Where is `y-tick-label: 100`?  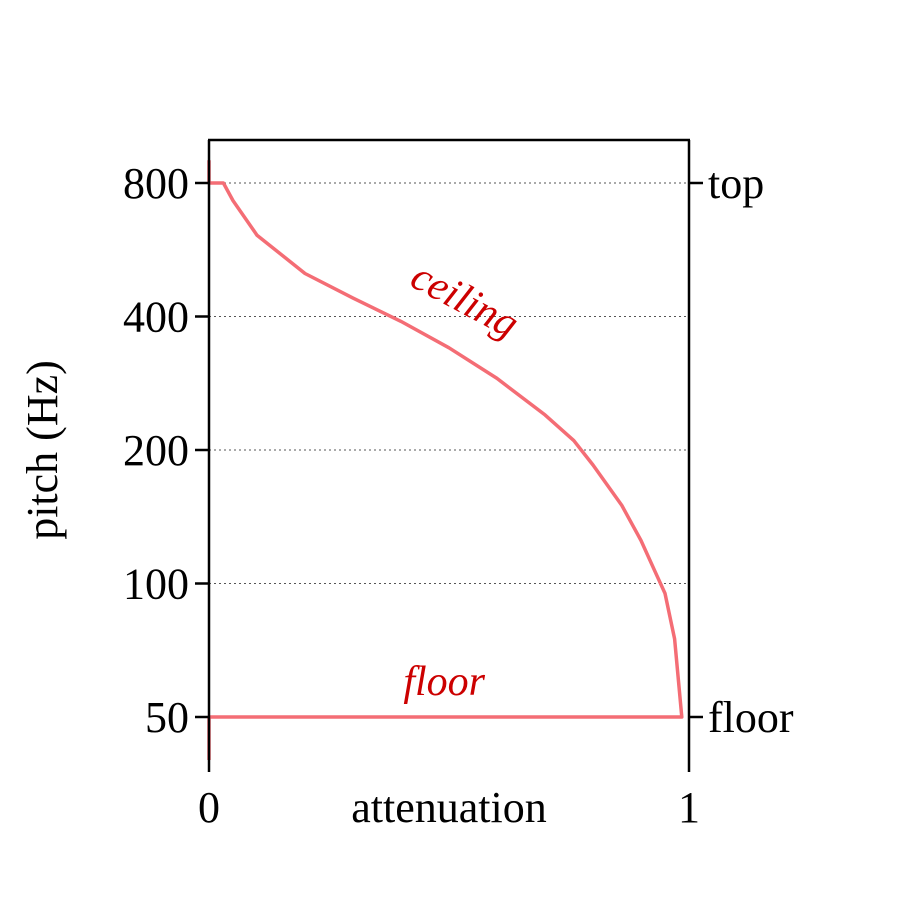
y-tick-label: 100 is located at coordinates (156, 584).